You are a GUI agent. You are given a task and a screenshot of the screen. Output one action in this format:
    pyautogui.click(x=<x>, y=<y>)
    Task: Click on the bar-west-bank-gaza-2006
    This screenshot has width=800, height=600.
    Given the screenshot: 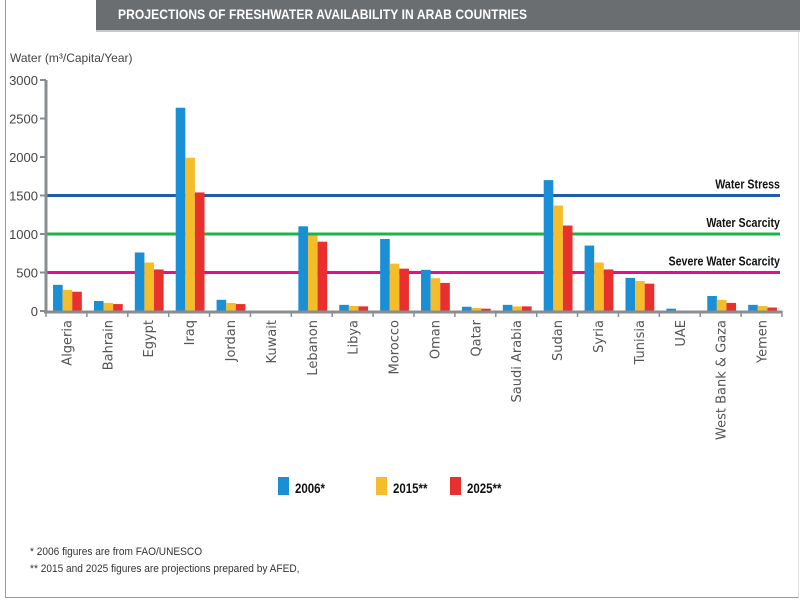 What is the action you would take?
    pyautogui.click(x=712, y=303)
    